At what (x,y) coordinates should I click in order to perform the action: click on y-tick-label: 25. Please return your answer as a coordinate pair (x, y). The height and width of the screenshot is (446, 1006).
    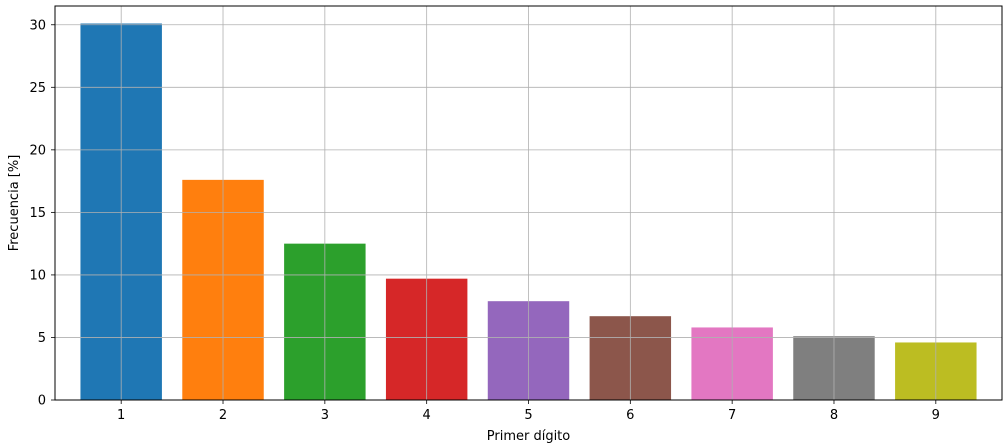
    Looking at the image, I should click on (37, 88).